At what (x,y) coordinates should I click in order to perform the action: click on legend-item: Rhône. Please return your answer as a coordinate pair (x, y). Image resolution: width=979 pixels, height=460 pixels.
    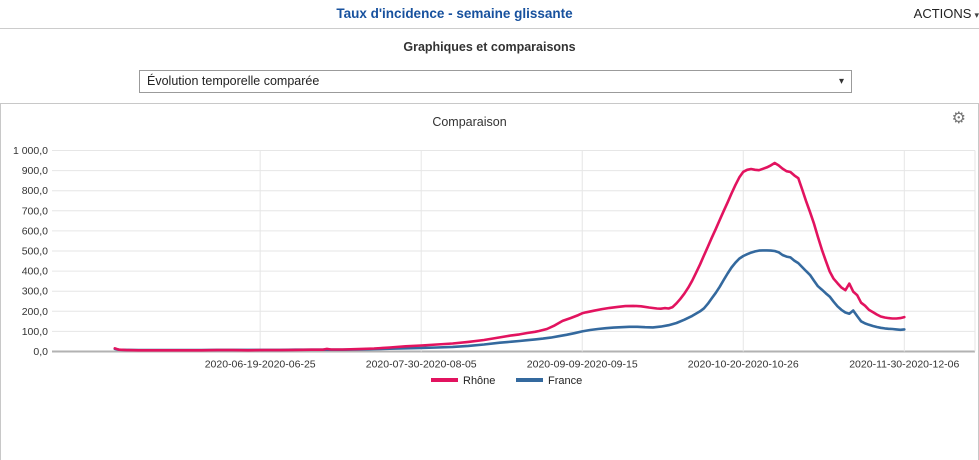
    Looking at the image, I should click on (463, 381).